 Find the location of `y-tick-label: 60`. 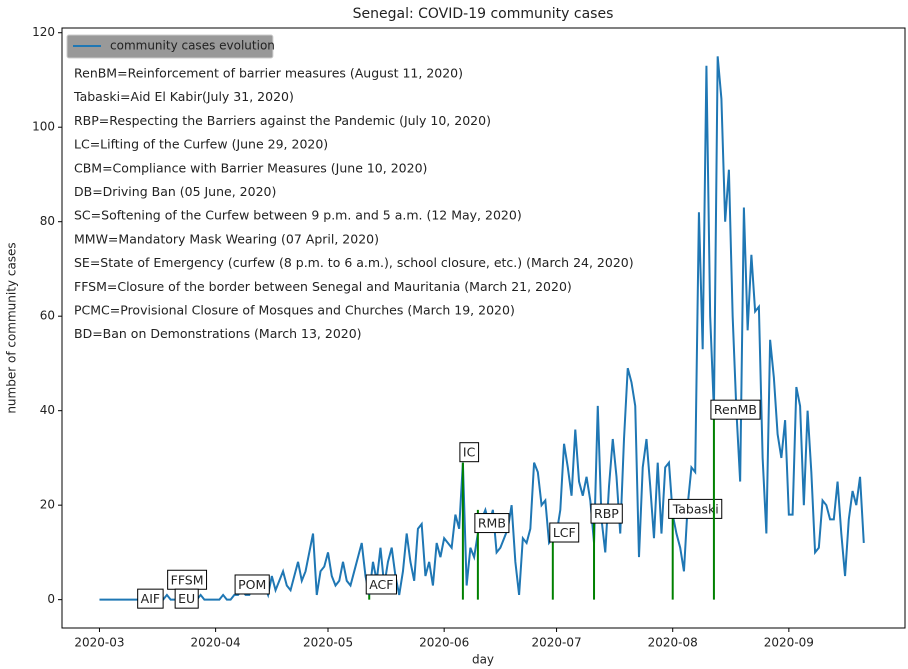

y-tick-label: 60 is located at coordinates (47, 316).